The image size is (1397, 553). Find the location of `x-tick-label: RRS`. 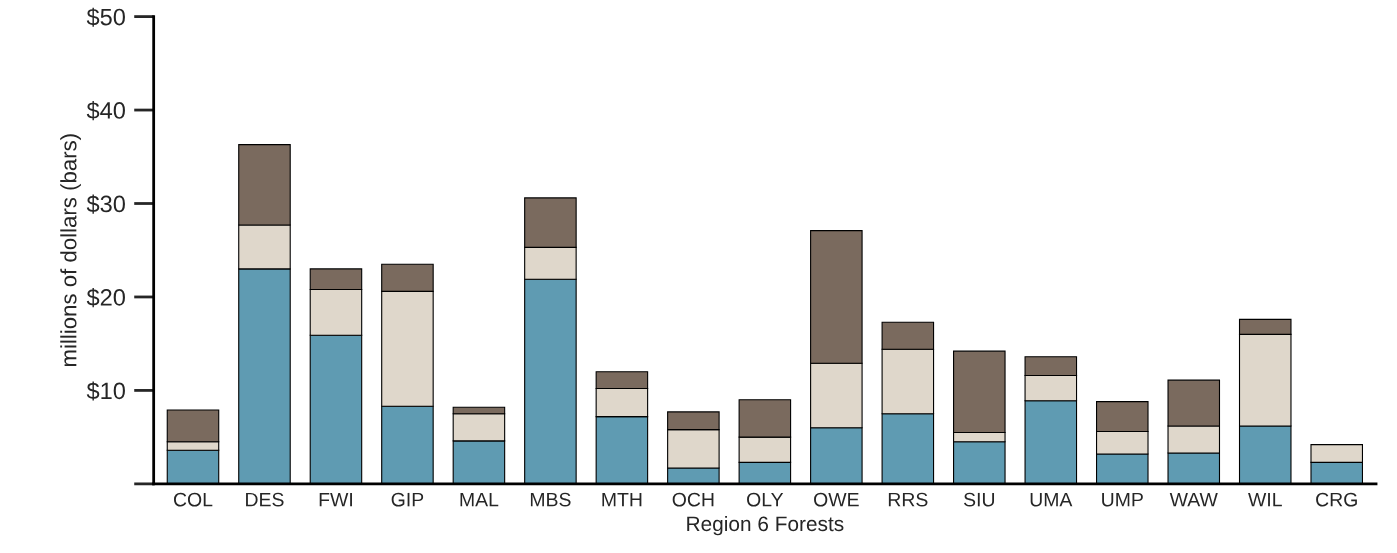

x-tick-label: RRS is located at coordinates (908, 499).